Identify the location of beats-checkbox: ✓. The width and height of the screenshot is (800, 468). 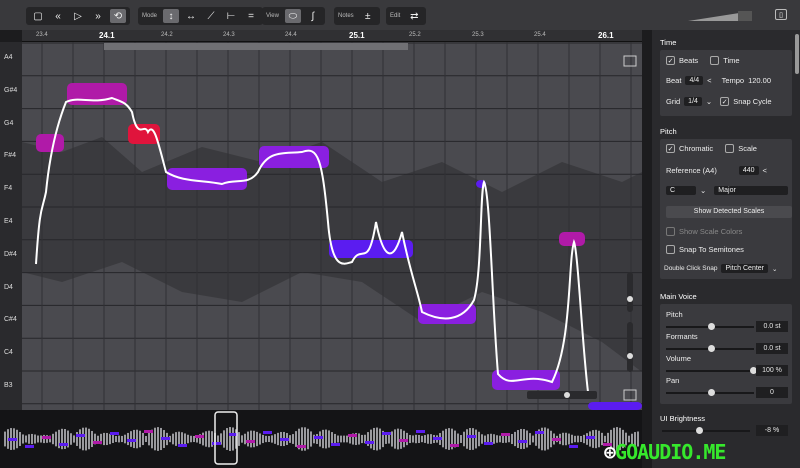
(670, 60).